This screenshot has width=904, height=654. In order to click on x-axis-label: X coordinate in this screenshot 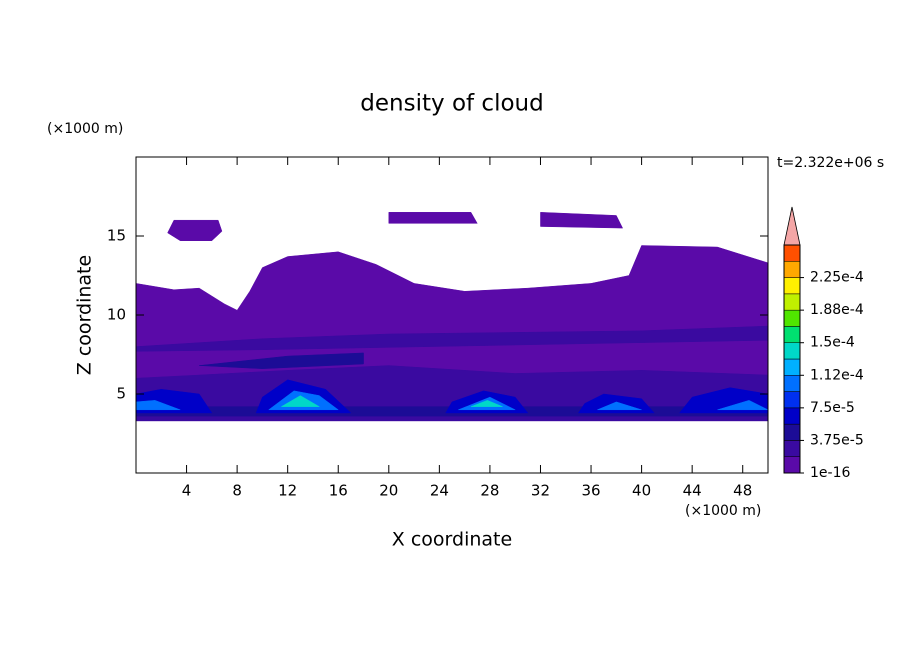, I will do `click(452, 540)`.